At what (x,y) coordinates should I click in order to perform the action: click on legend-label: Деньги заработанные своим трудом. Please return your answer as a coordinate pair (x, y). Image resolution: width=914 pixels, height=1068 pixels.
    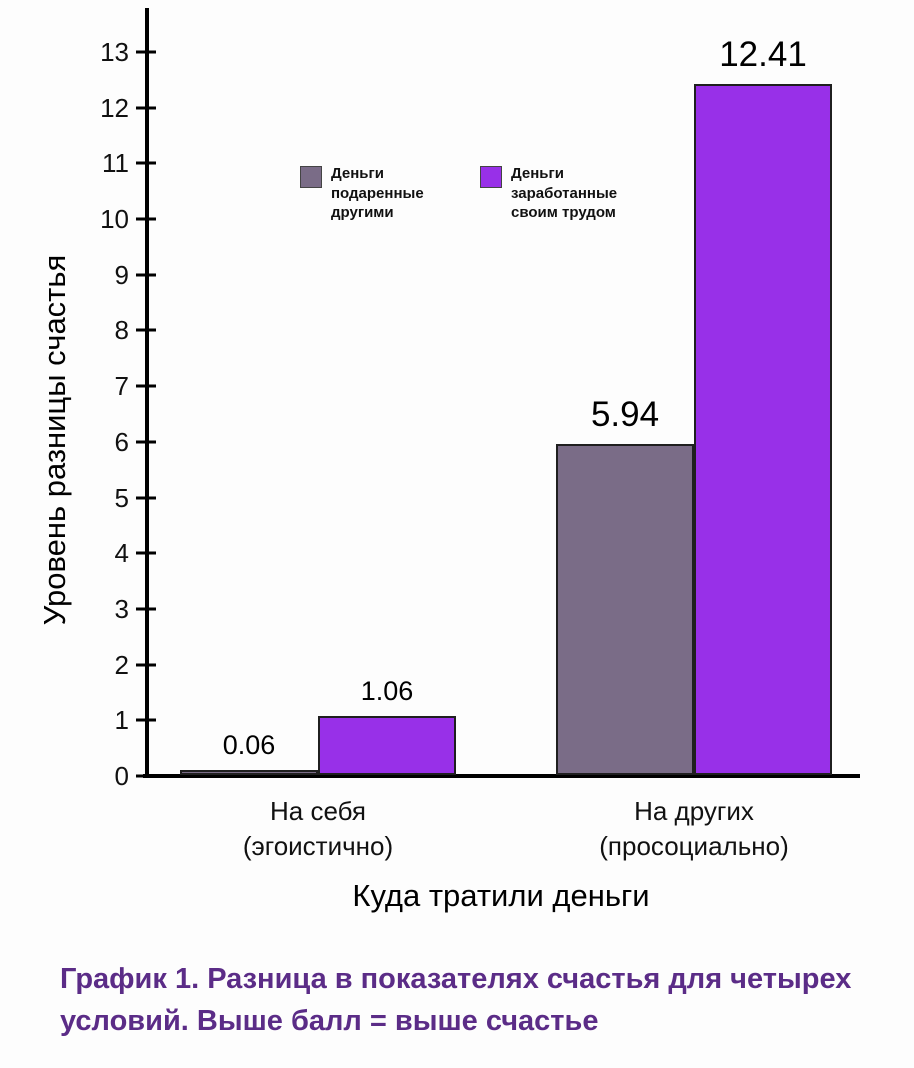
    Looking at the image, I should click on (564, 193).